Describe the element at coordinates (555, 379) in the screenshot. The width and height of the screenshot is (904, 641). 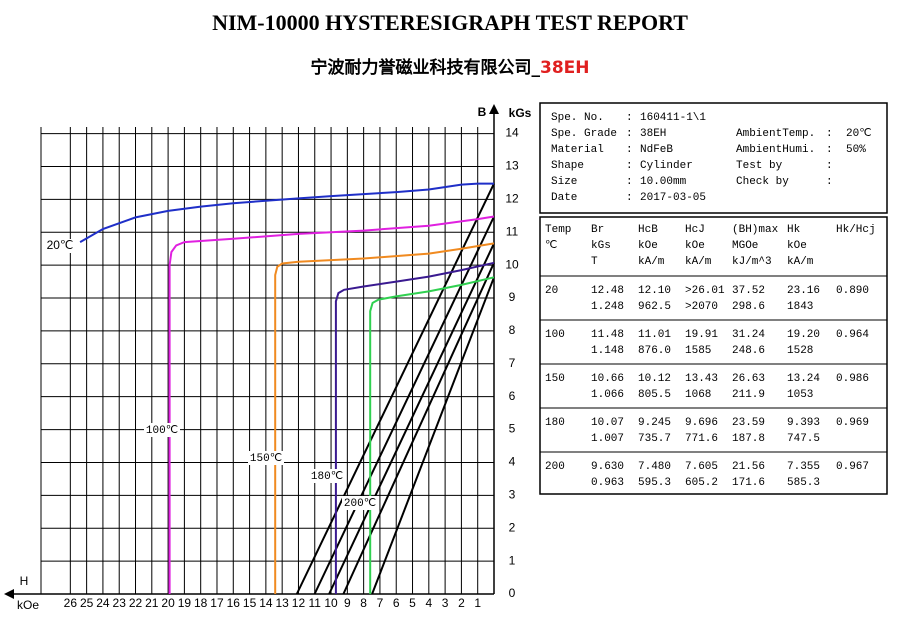
I see `table-cell: 150` at that location.